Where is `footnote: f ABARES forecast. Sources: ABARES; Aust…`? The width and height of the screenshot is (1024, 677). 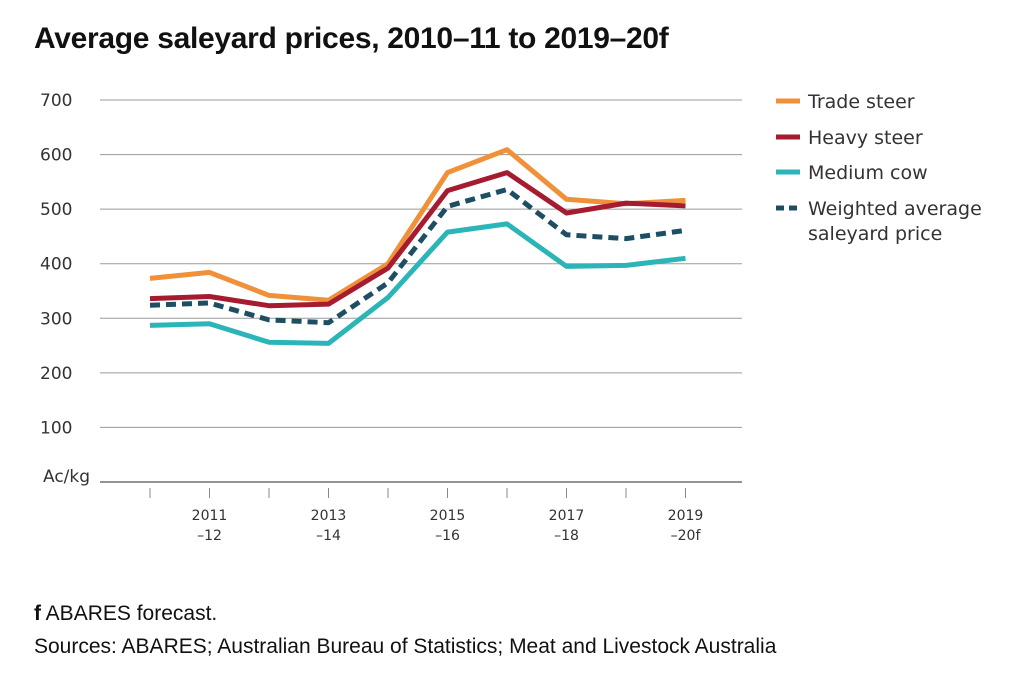 footnote: f ABARES forecast. Sources: ABARES; Aust… is located at coordinates (405, 630).